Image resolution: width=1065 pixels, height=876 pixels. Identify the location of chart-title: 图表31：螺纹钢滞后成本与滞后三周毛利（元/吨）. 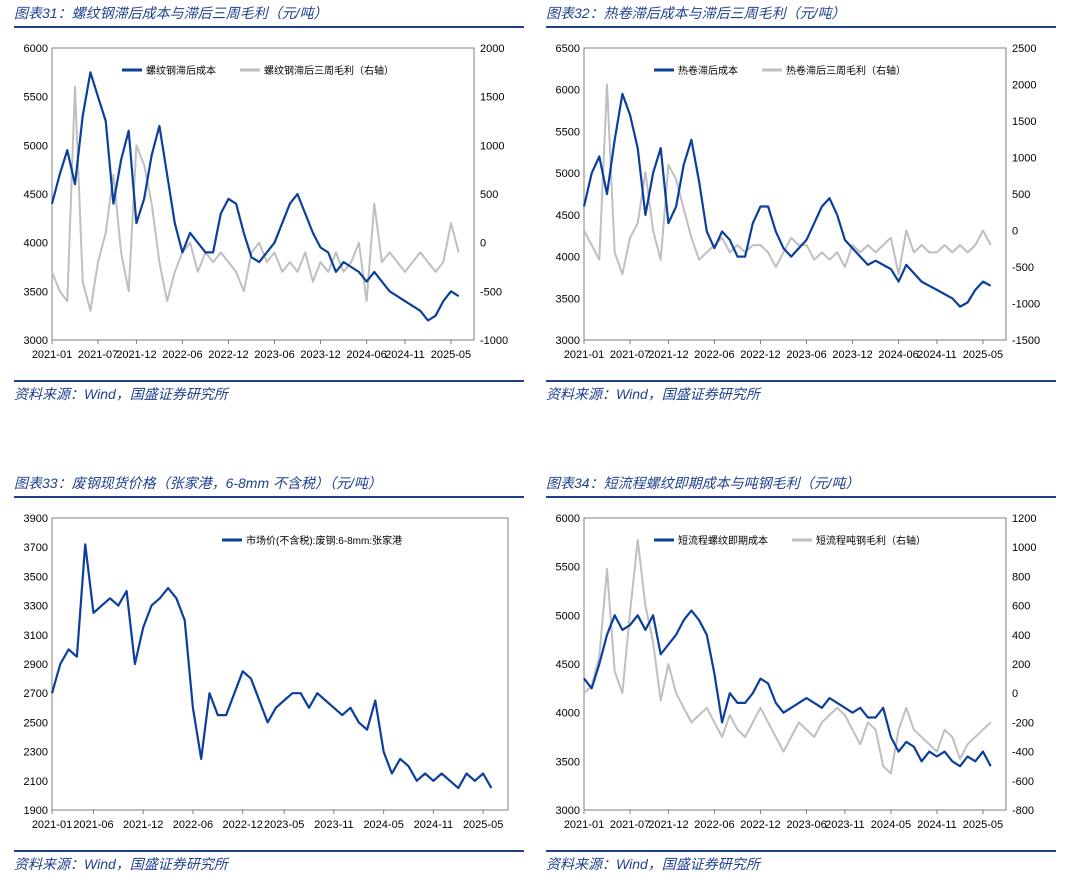
(269, 14).